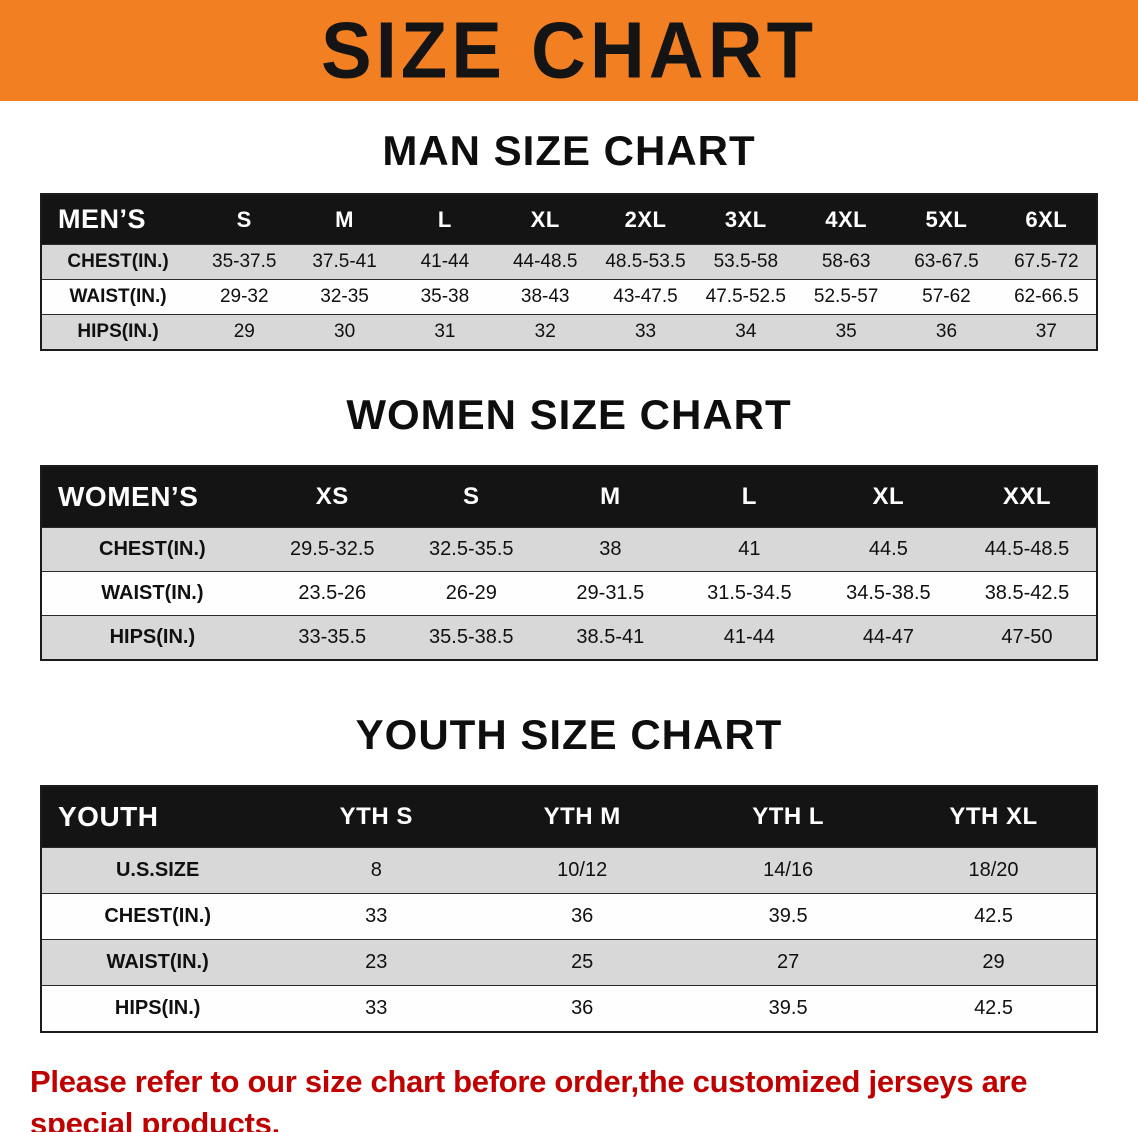 Image resolution: width=1138 pixels, height=1132 pixels. Describe the element at coordinates (376, 870) in the screenshot. I see `value-cell: 8` at that location.